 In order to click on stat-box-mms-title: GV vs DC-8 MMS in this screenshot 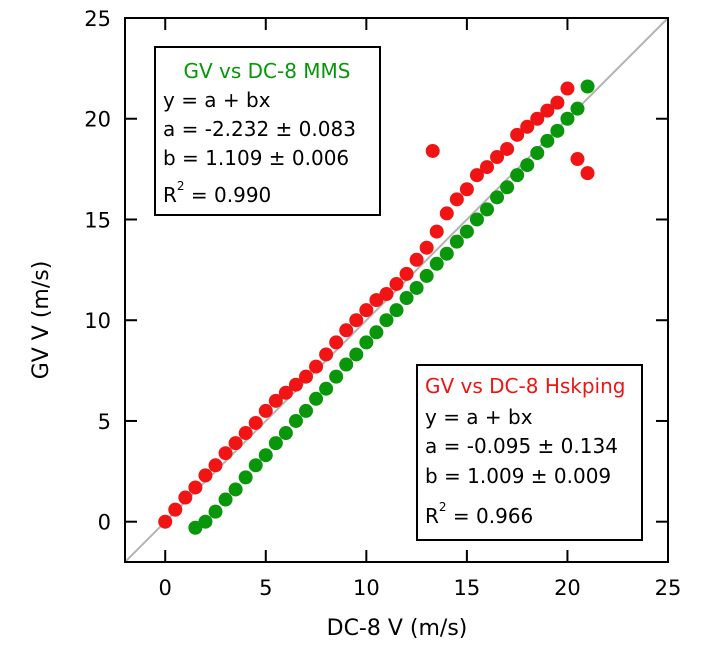, I will do `click(266, 71)`.